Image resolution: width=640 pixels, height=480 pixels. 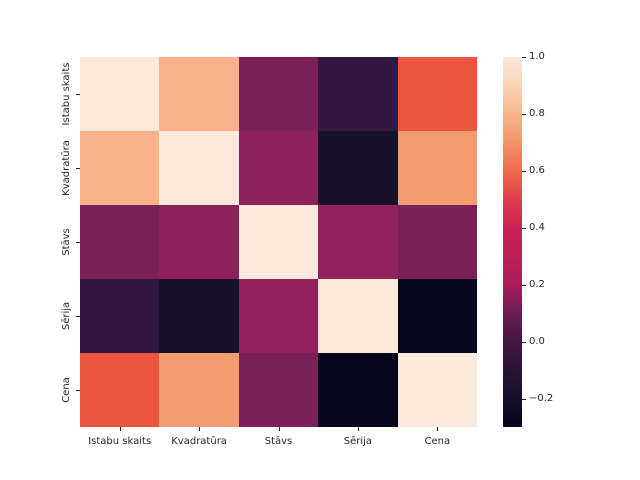 I want to click on y-tick-label: Sērija, so click(x=66, y=316).